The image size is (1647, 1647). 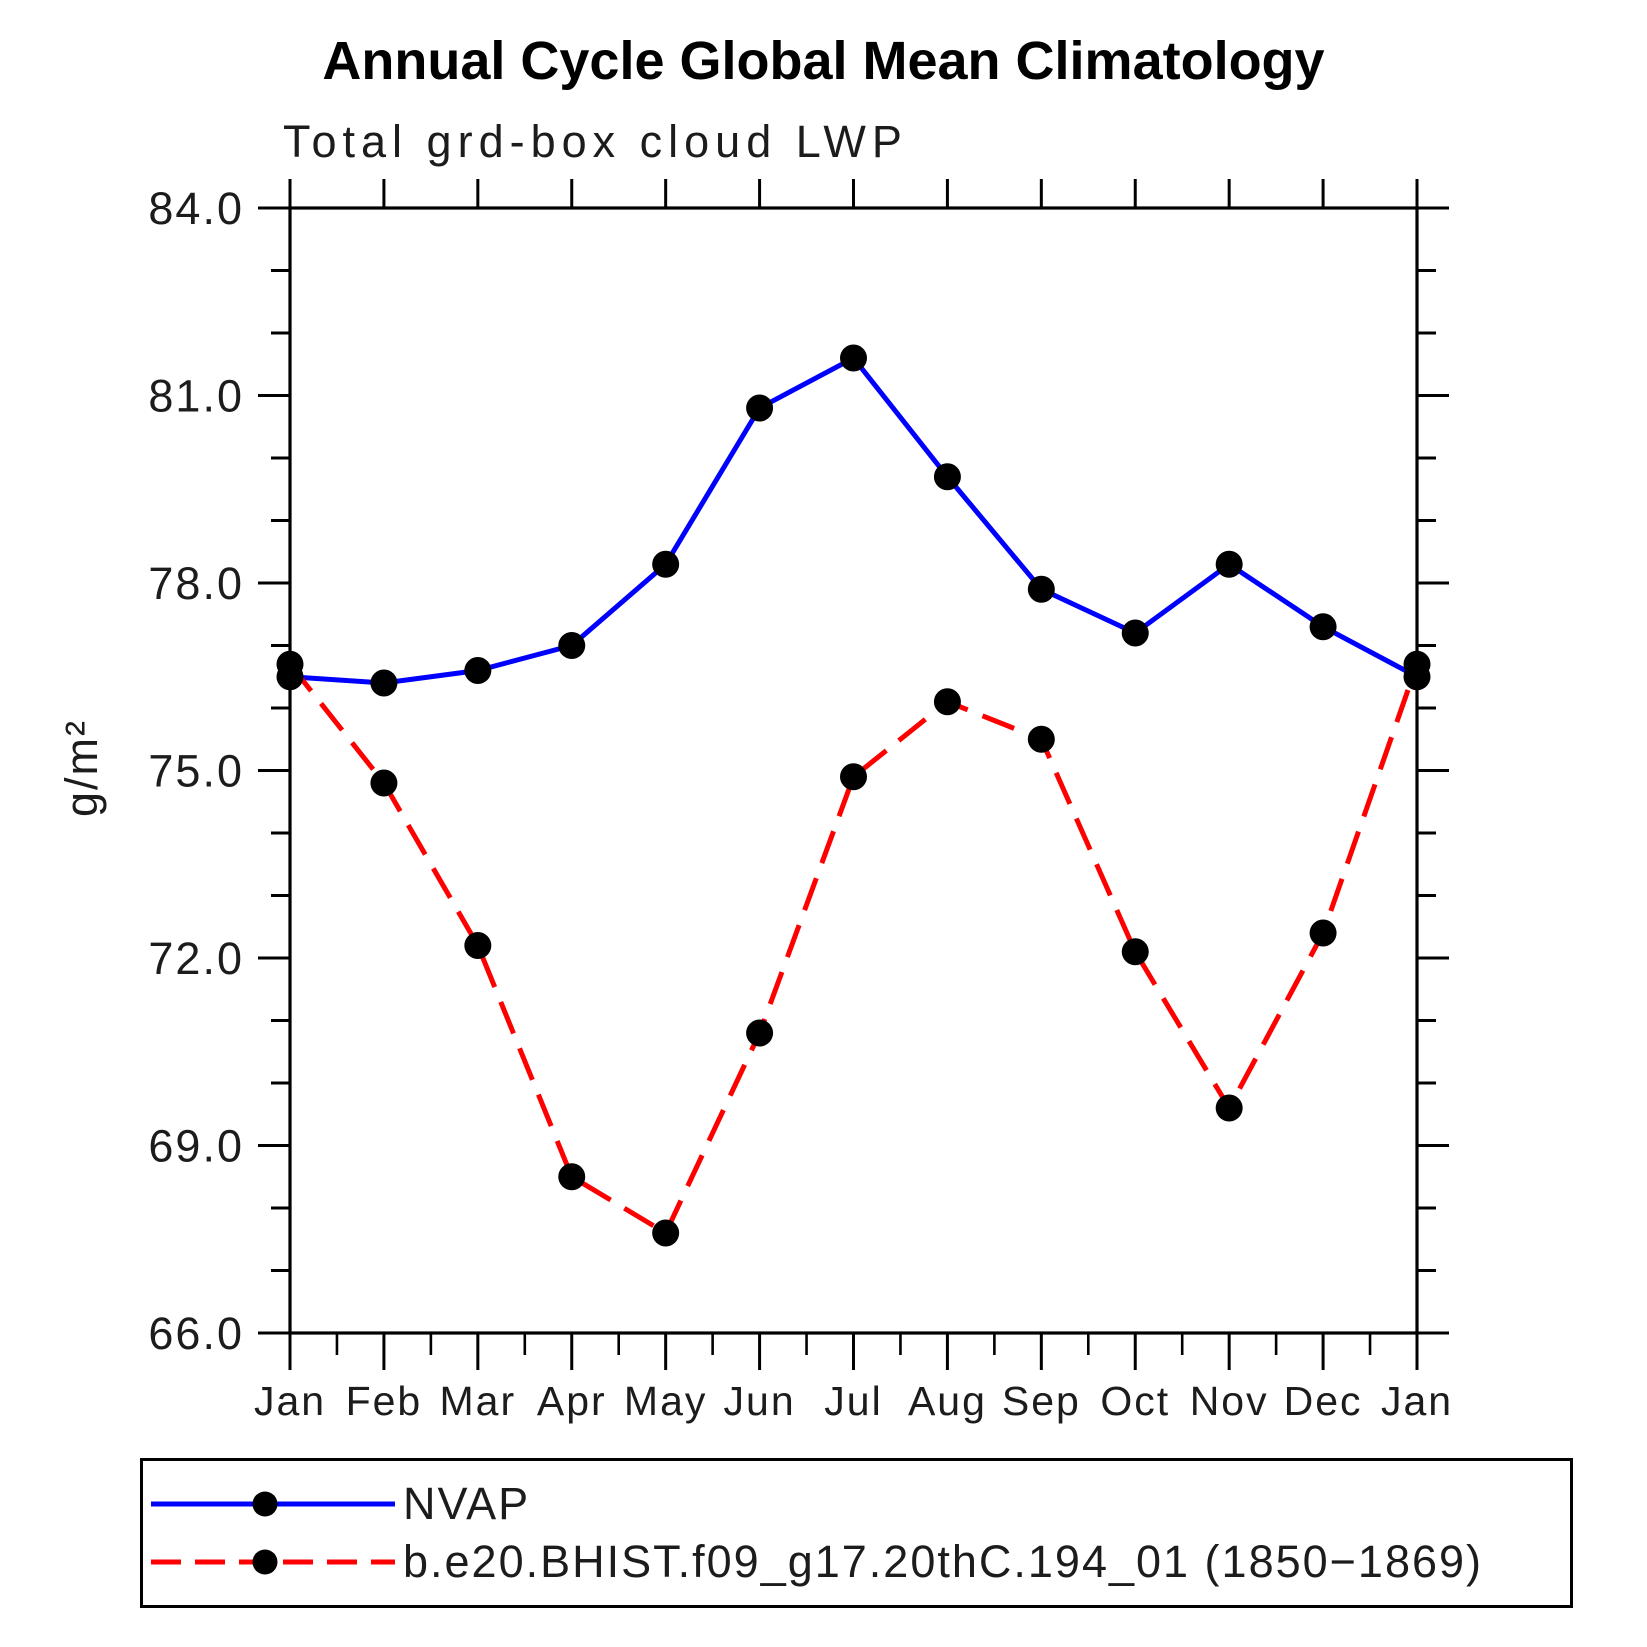 I want to click on x-tick-label: May, so click(x=665, y=1401).